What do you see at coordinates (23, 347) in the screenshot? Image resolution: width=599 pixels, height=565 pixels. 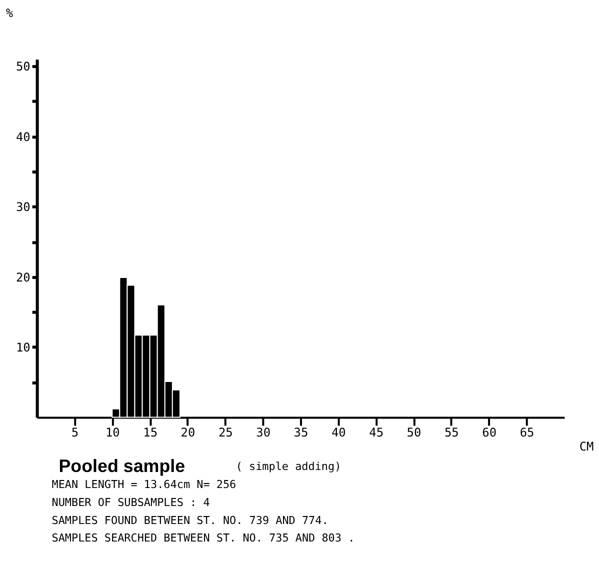 I see `y-tick-label: 10` at bounding box center [23, 347].